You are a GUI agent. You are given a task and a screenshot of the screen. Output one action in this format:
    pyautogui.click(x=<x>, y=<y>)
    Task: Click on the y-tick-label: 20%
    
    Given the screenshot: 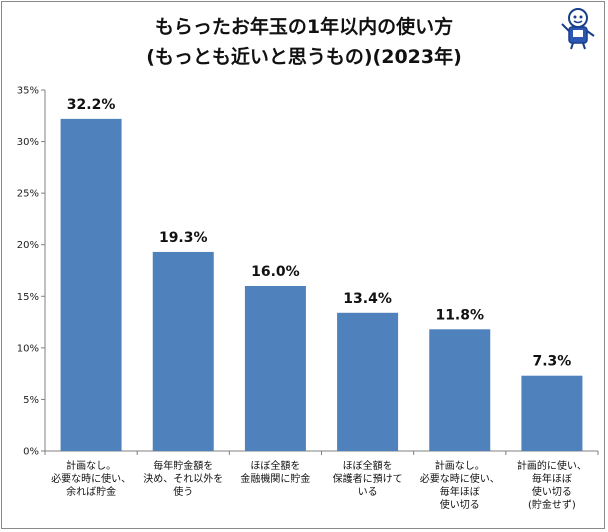 What is the action you would take?
    pyautogui.click(x=28, y=245)
    